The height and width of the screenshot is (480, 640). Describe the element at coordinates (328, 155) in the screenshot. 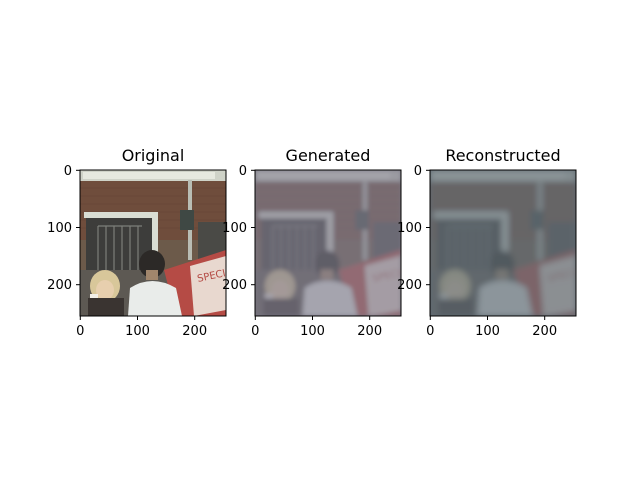

I see `panel-title: Generated` at that location.